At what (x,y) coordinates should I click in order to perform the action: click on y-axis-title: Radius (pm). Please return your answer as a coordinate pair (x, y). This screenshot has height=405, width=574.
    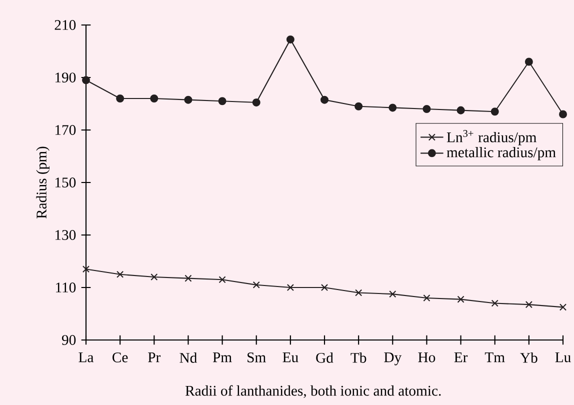
    Looking at the image, I should click on (43, 182).